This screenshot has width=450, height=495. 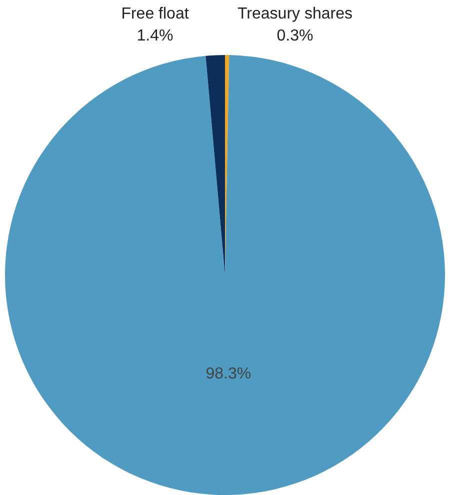 I want to click on data-label: 1.4%, so click(x=155, y=35).